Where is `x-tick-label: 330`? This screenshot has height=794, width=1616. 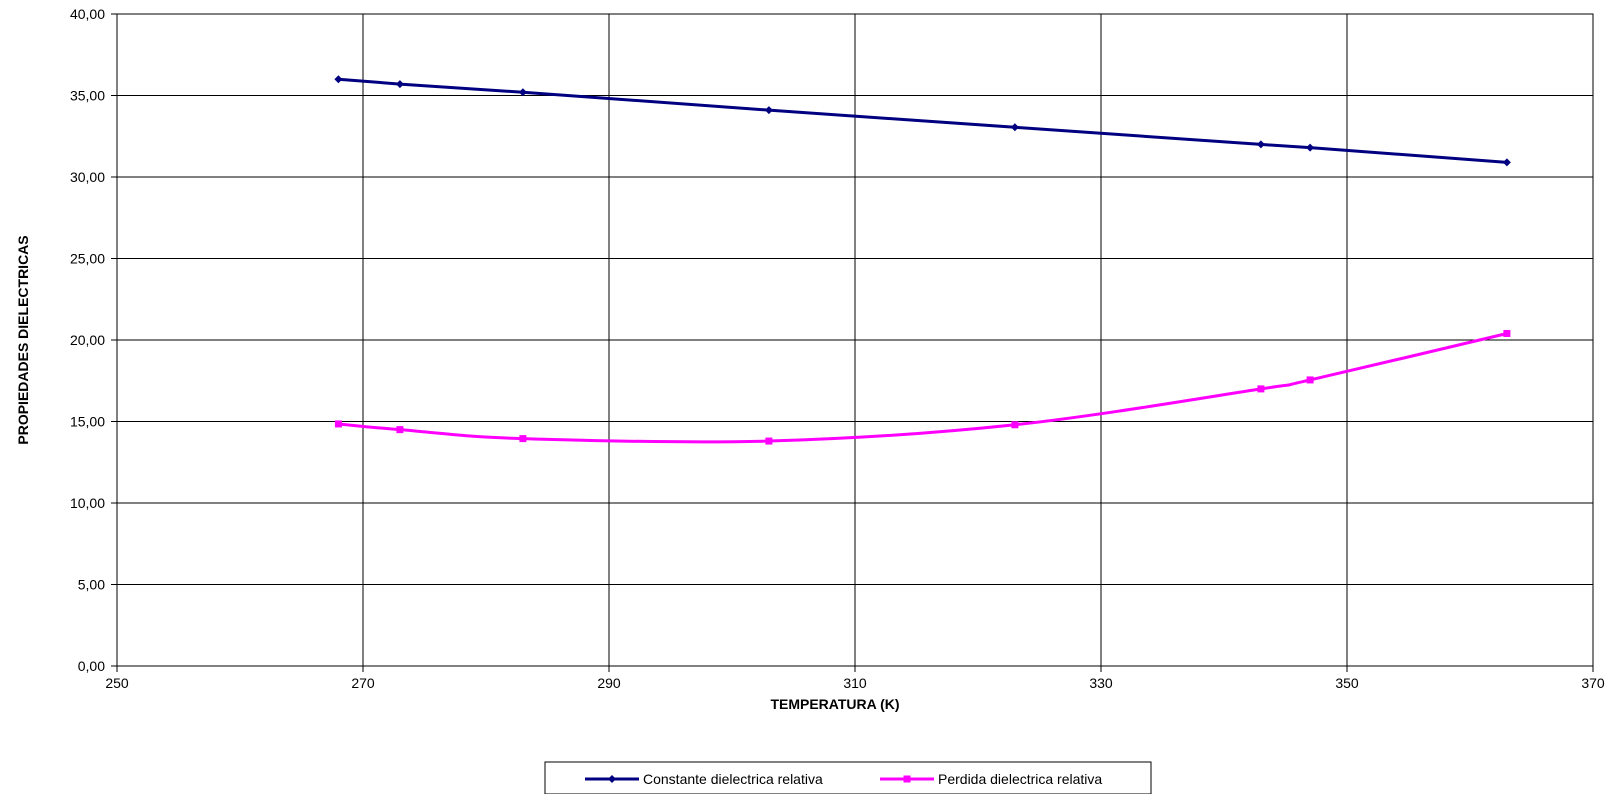
x-tick-label: 330 is located at coordinates (1101, 683).